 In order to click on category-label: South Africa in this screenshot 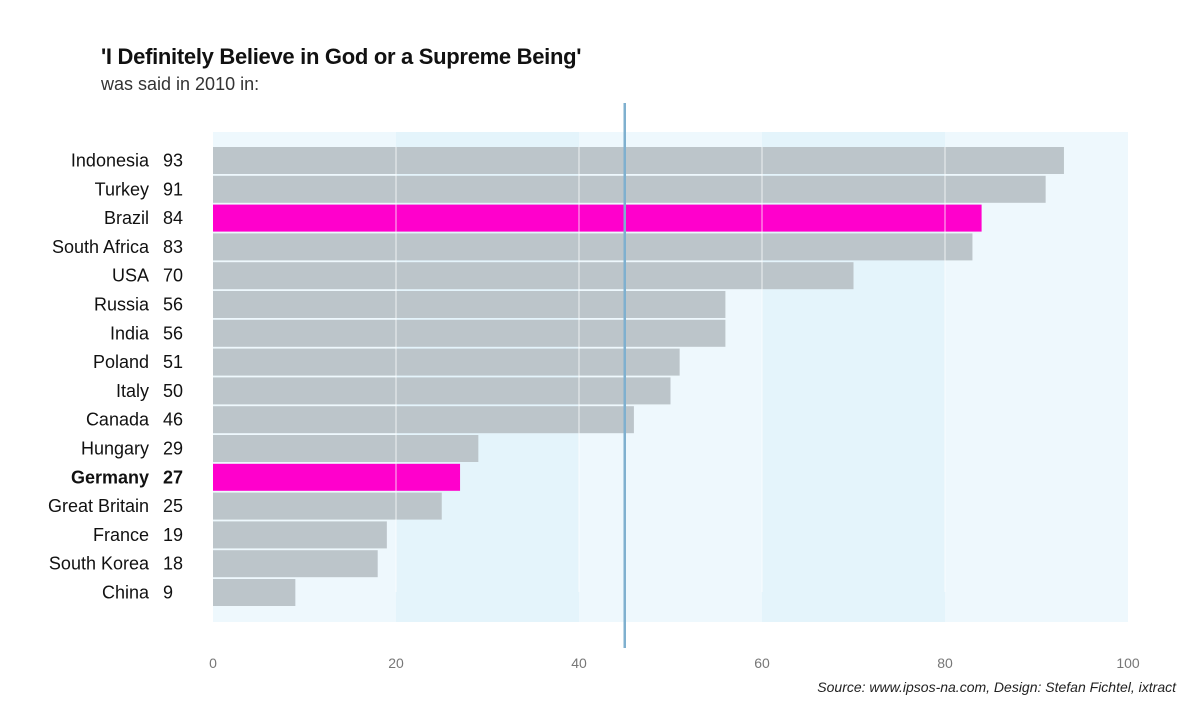, I will do `click(101, 247)`.